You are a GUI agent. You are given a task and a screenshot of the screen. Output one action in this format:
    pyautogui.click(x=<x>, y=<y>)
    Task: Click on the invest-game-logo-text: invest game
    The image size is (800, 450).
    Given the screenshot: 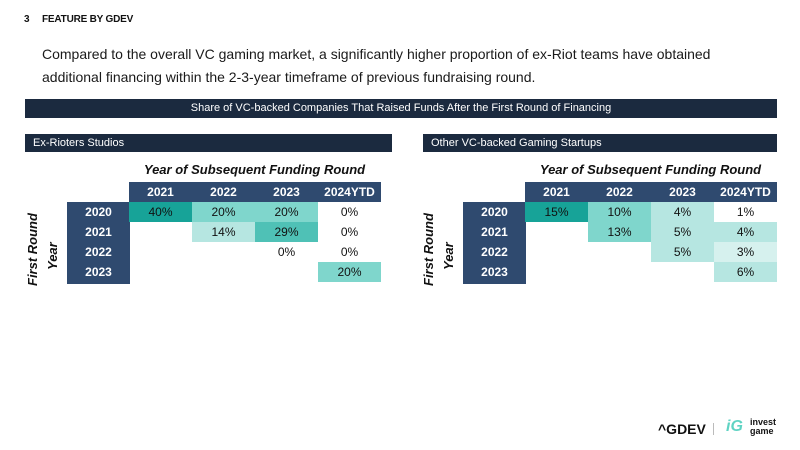 What is the action you would take?
    pyautogui.click(x=763, y=427)
    